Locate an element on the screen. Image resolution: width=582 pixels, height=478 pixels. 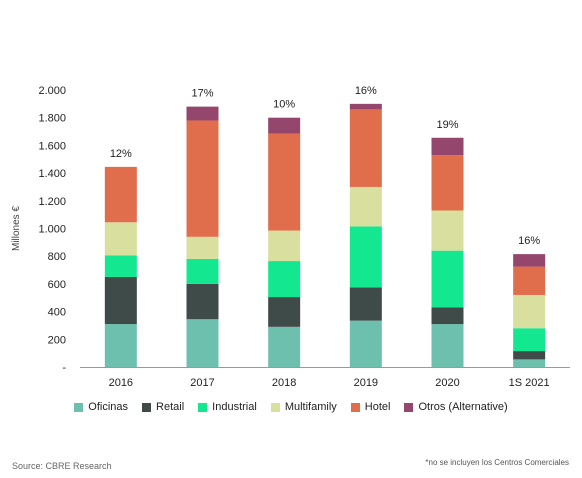
bar-top-label: 10% is located at coordinates (284, 105).